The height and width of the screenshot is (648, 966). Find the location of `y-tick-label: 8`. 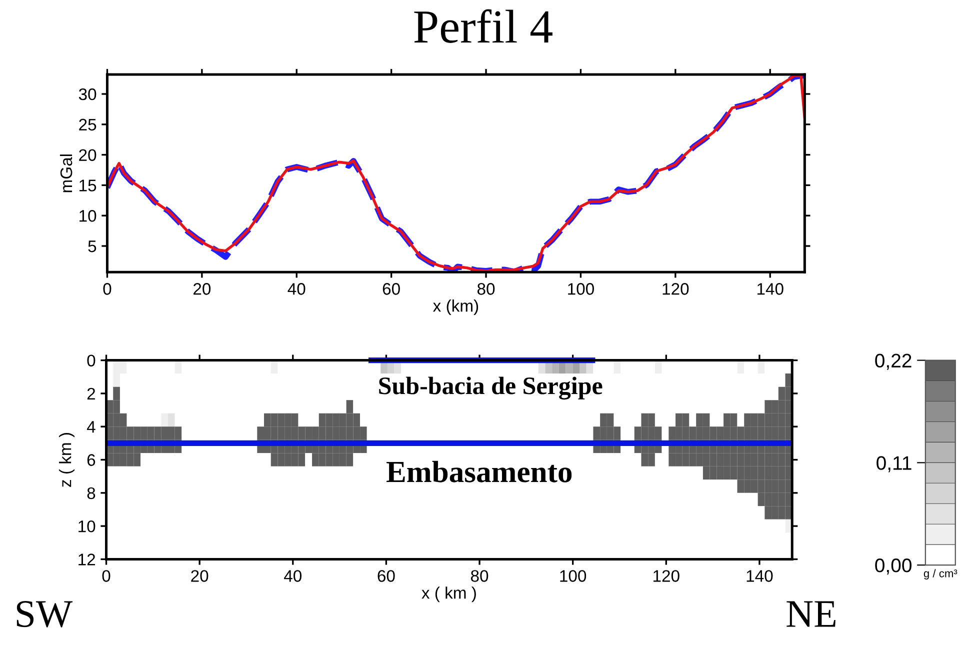

y-tick-label: 8 is located at coordinates (91, 493).